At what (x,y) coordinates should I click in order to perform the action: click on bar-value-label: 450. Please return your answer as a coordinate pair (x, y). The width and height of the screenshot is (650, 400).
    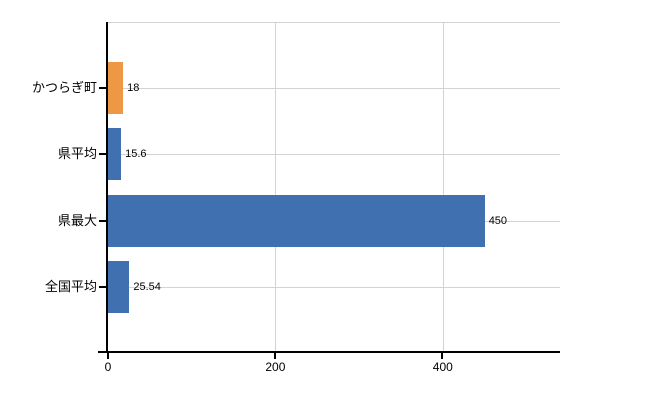
    Looking at the image, I should click on (498, 220).